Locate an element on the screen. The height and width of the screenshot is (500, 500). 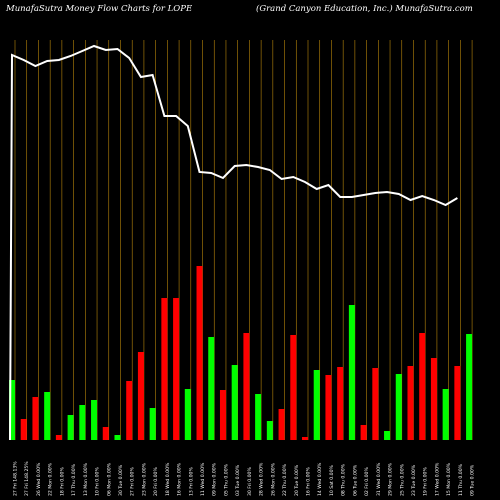
x-tick-label: 30 Tue 0.00% is located at coordinates (121, 480).